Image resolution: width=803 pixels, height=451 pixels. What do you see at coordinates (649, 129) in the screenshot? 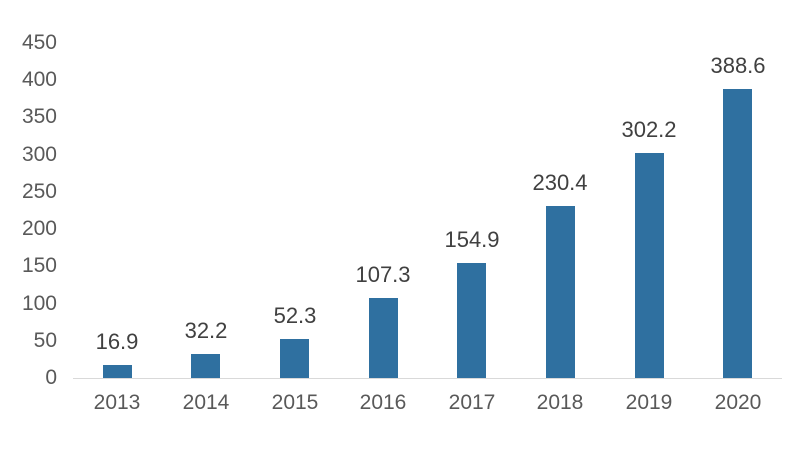
I see `bar-value-label: 302.2` at bounding box center [649, 129].